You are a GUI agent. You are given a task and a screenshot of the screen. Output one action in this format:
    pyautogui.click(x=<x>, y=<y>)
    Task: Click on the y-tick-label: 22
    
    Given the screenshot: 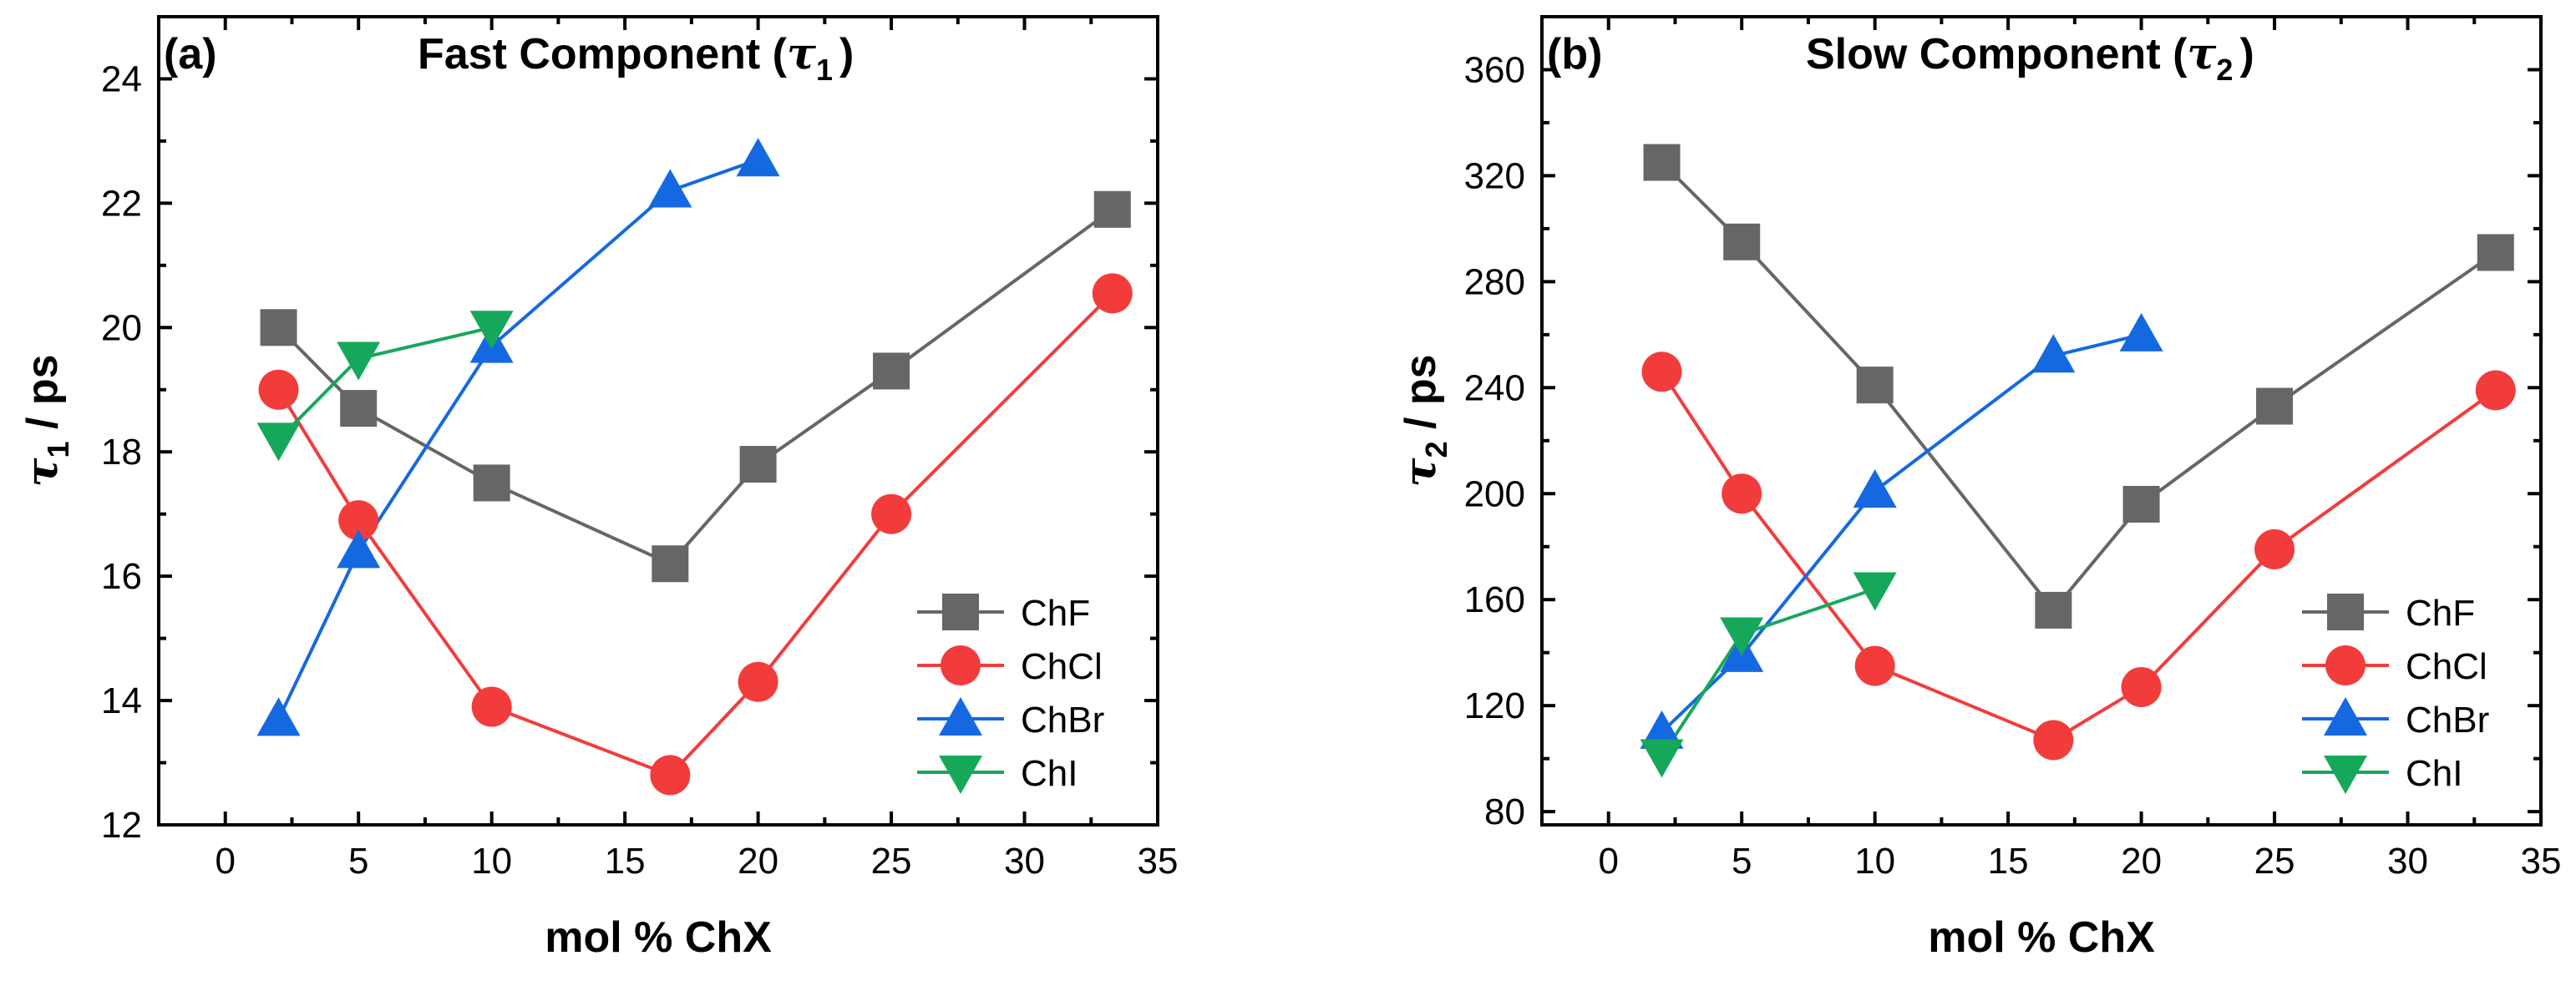 What is the action you would take?
    pyautogui.click(x=122, y=204)
    